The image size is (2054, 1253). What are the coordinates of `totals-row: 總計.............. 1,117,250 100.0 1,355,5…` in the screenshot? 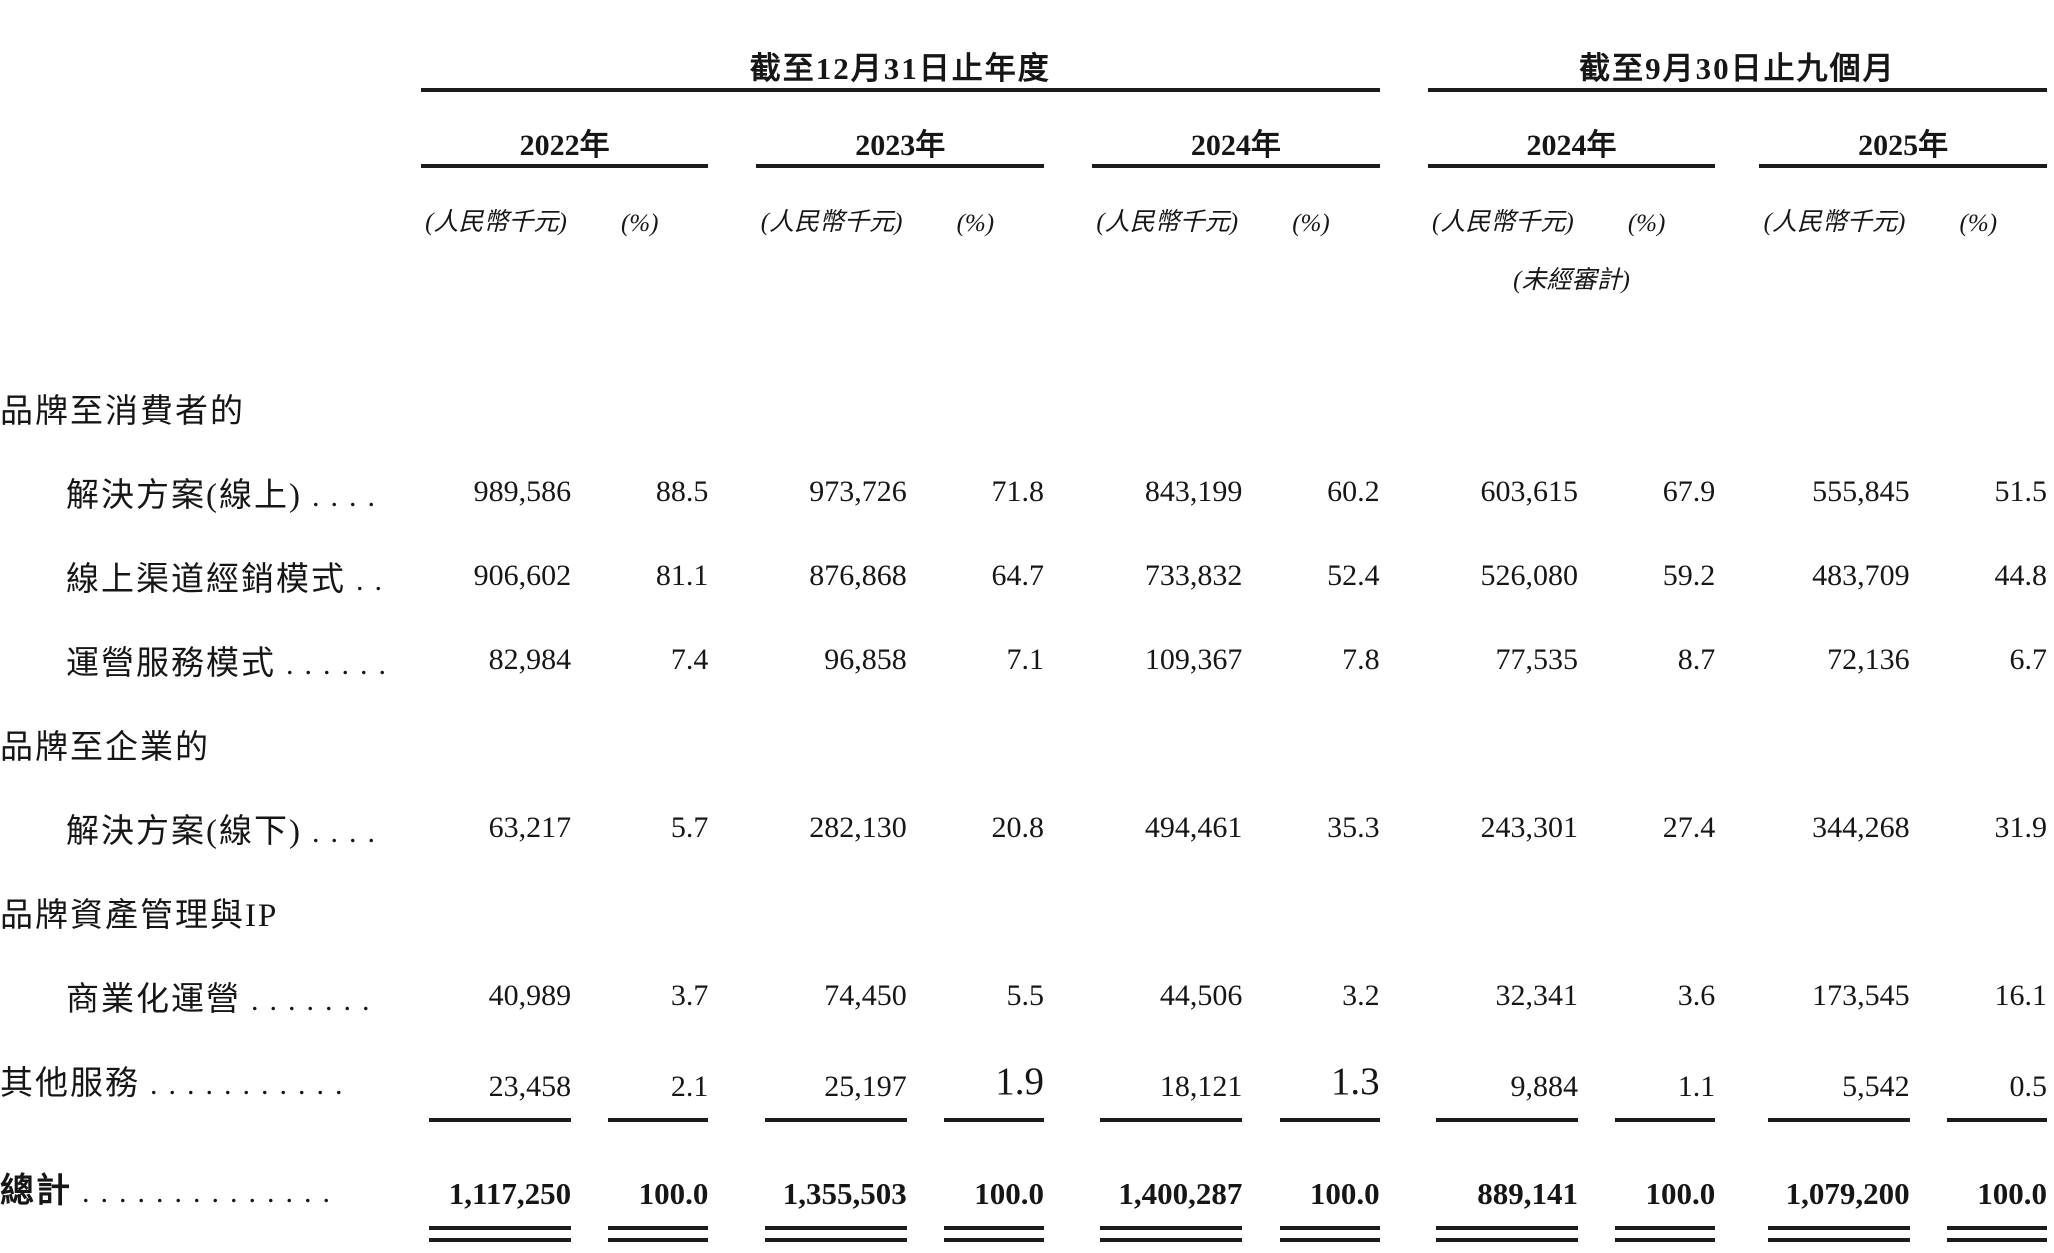 It's located at (1023, 1195).